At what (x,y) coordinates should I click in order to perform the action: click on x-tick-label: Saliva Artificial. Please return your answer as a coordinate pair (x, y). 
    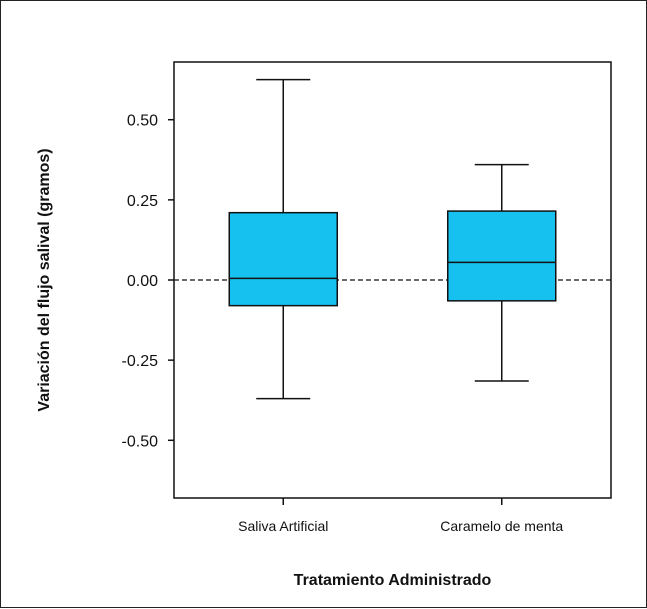
    Looking at the image, I should click on (283, 526).